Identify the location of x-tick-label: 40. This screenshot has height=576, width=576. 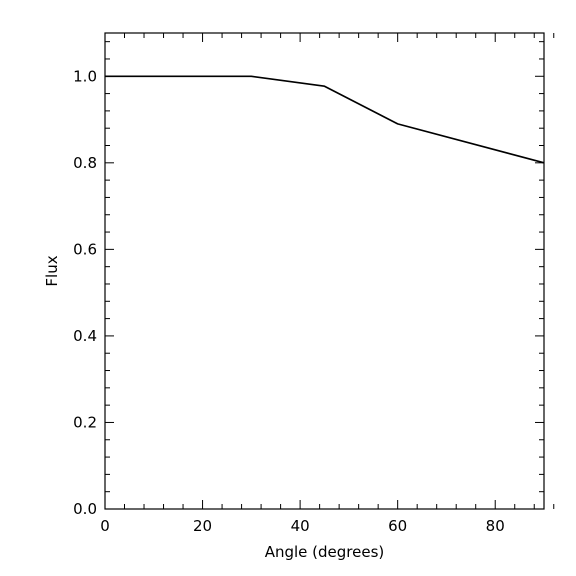
(300, 526).